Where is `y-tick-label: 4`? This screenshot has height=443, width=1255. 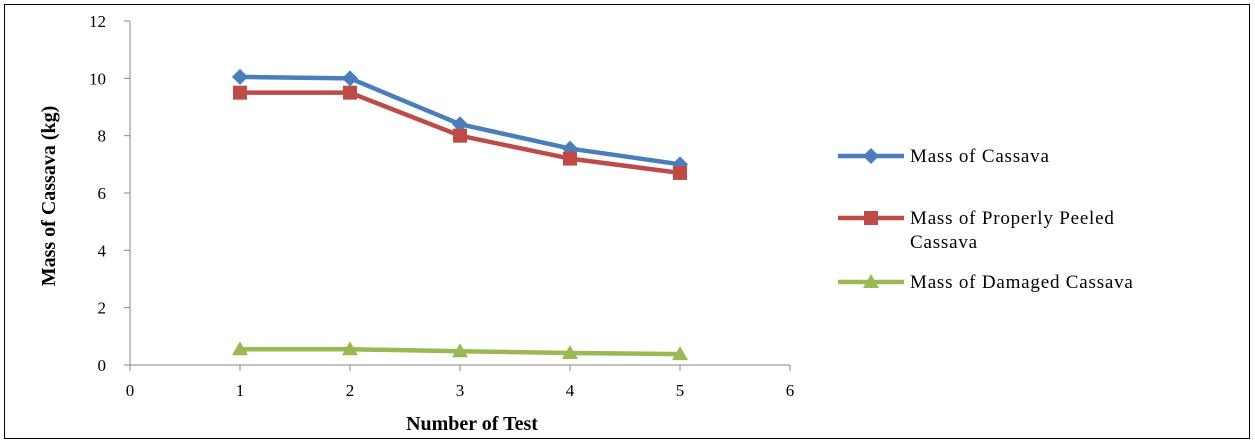
y-tick-label: 4 is located at coordinates (102, 250).